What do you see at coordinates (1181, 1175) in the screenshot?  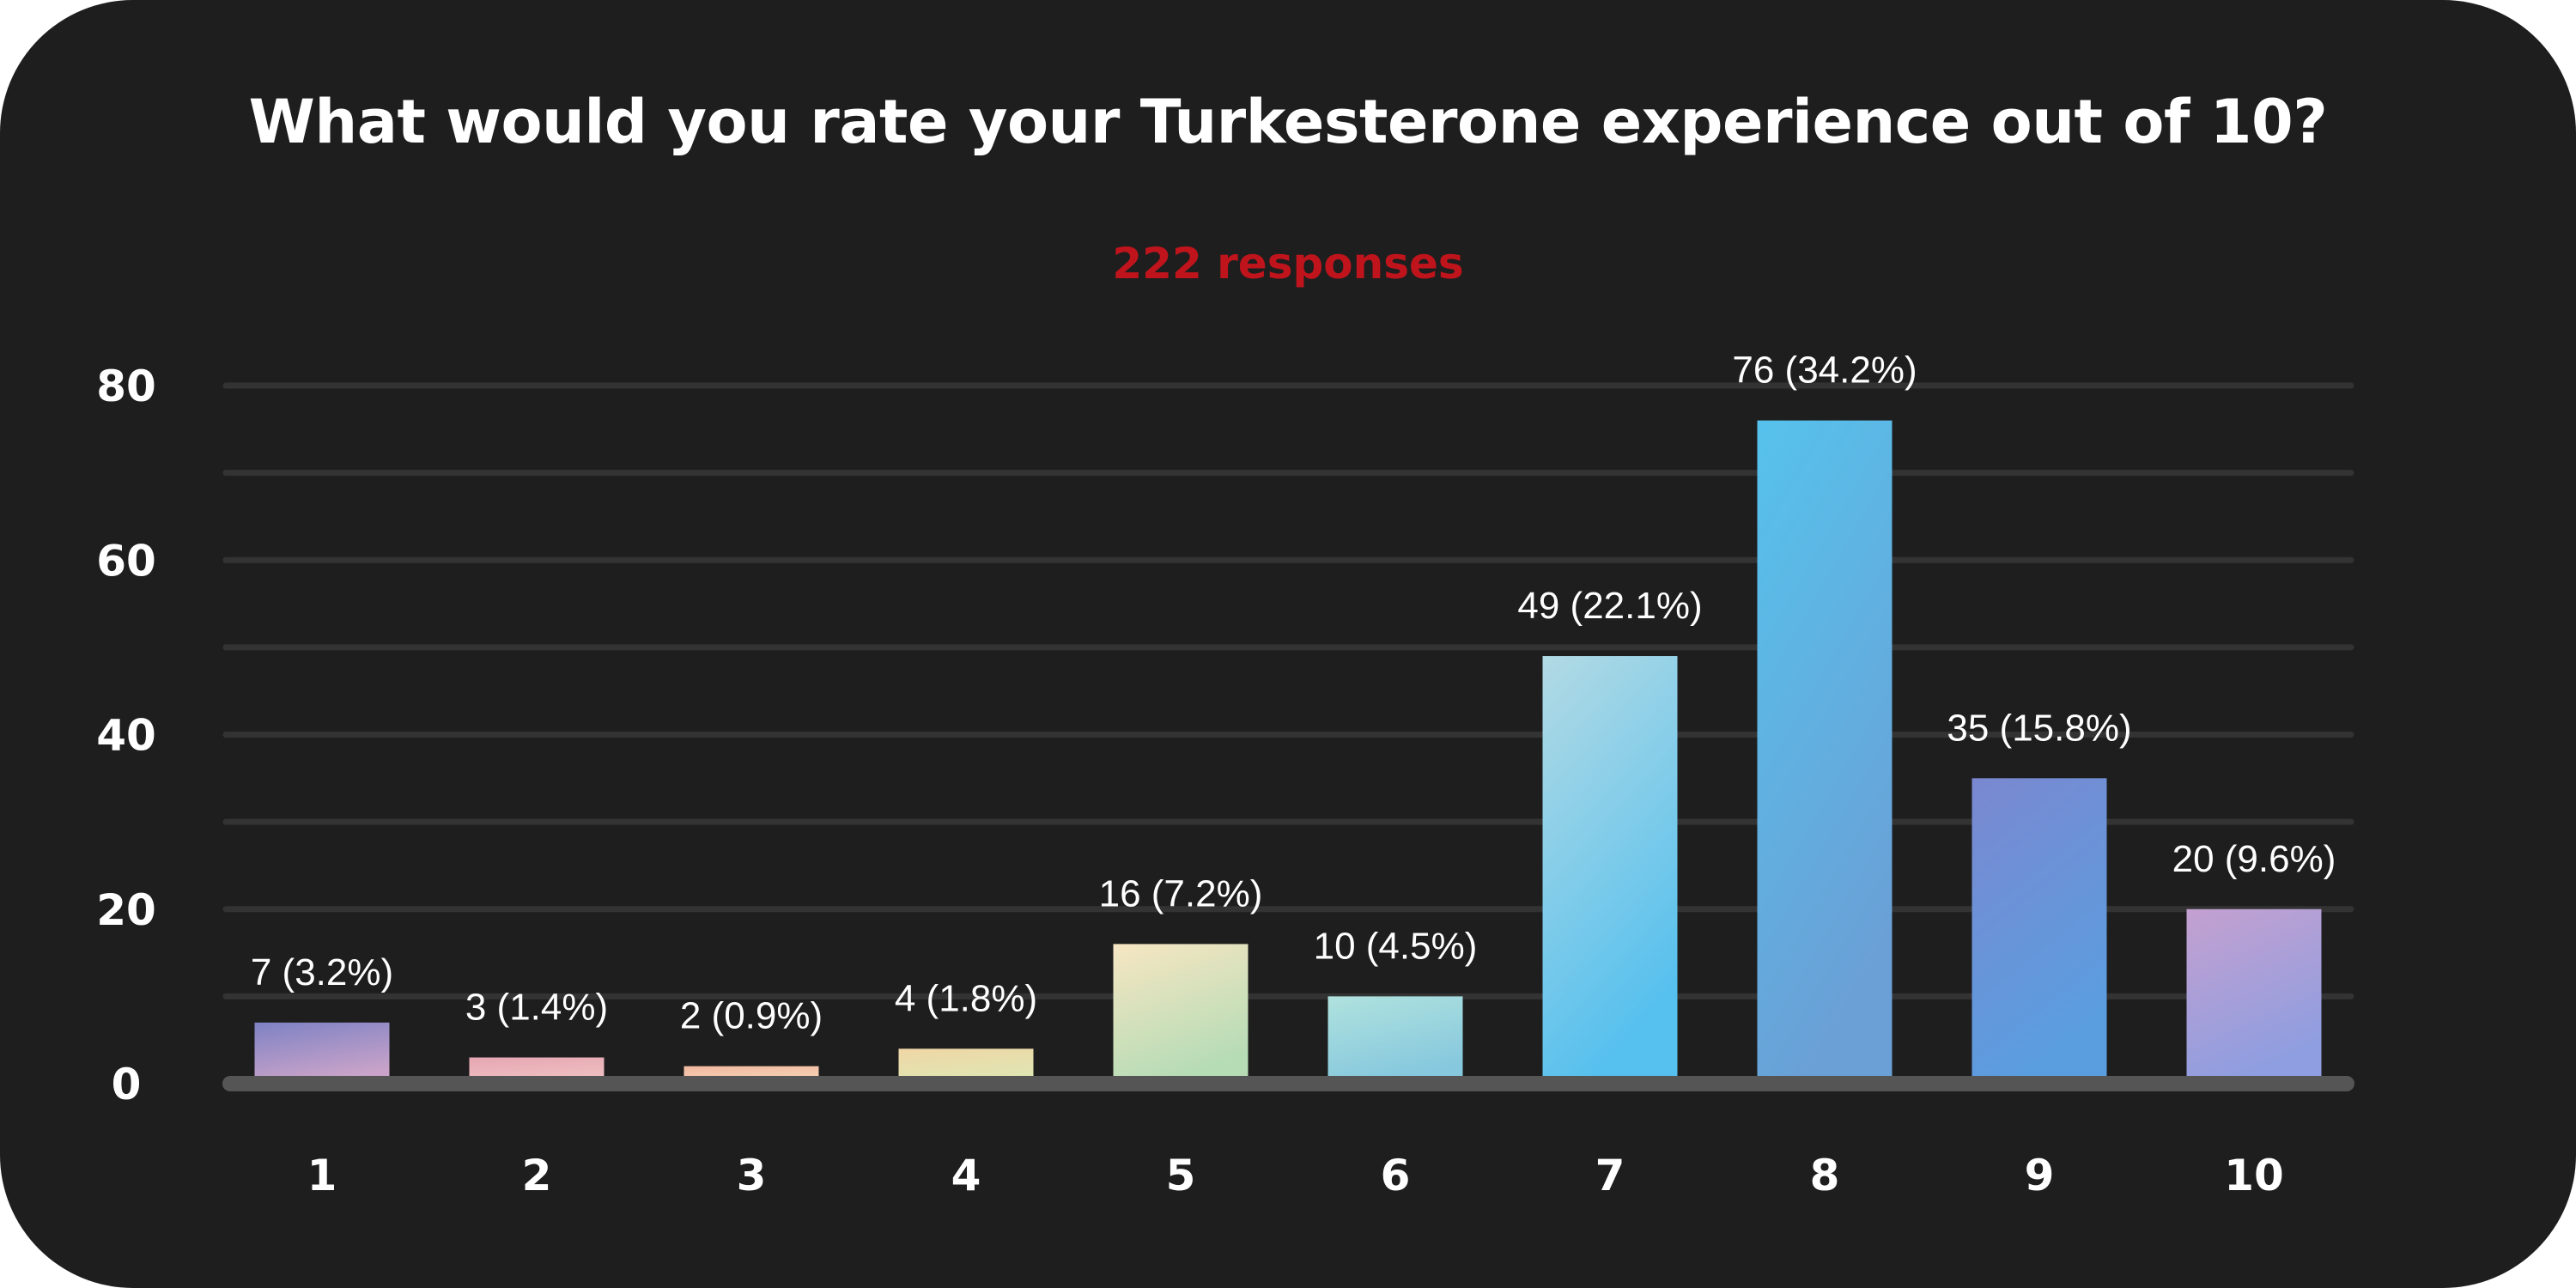 I see `x-tick-label: 5` at bounding box center [1181, 1175].